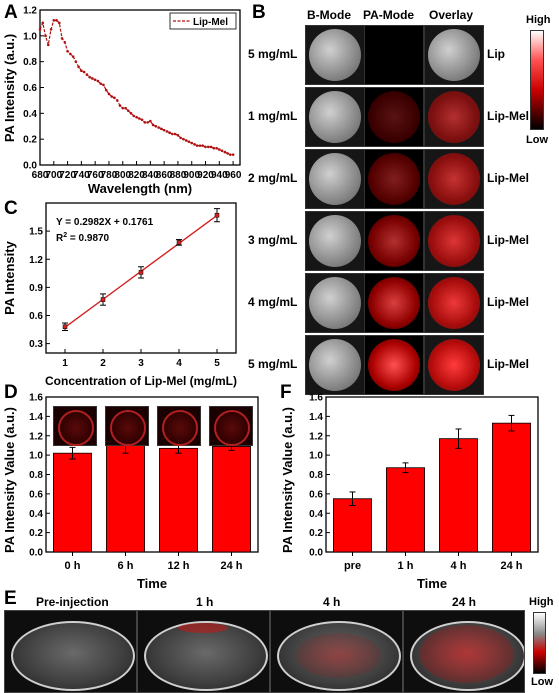 This screenshot has height=693, width=559. What do you see at coordinates (459, 566) in the screenshot?
I see `chart-f-xtick-label: 4 h` at bounding box center [459, 566].